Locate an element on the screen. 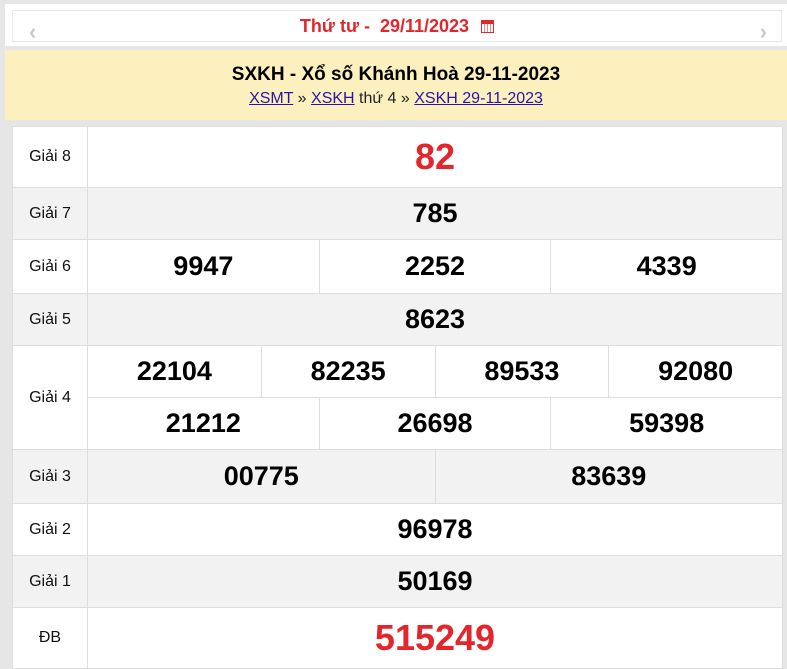 Image resolution: width=787 pixels, height=669 pixels. prize-label: Giải 1 is located at coordinates (50, 581).